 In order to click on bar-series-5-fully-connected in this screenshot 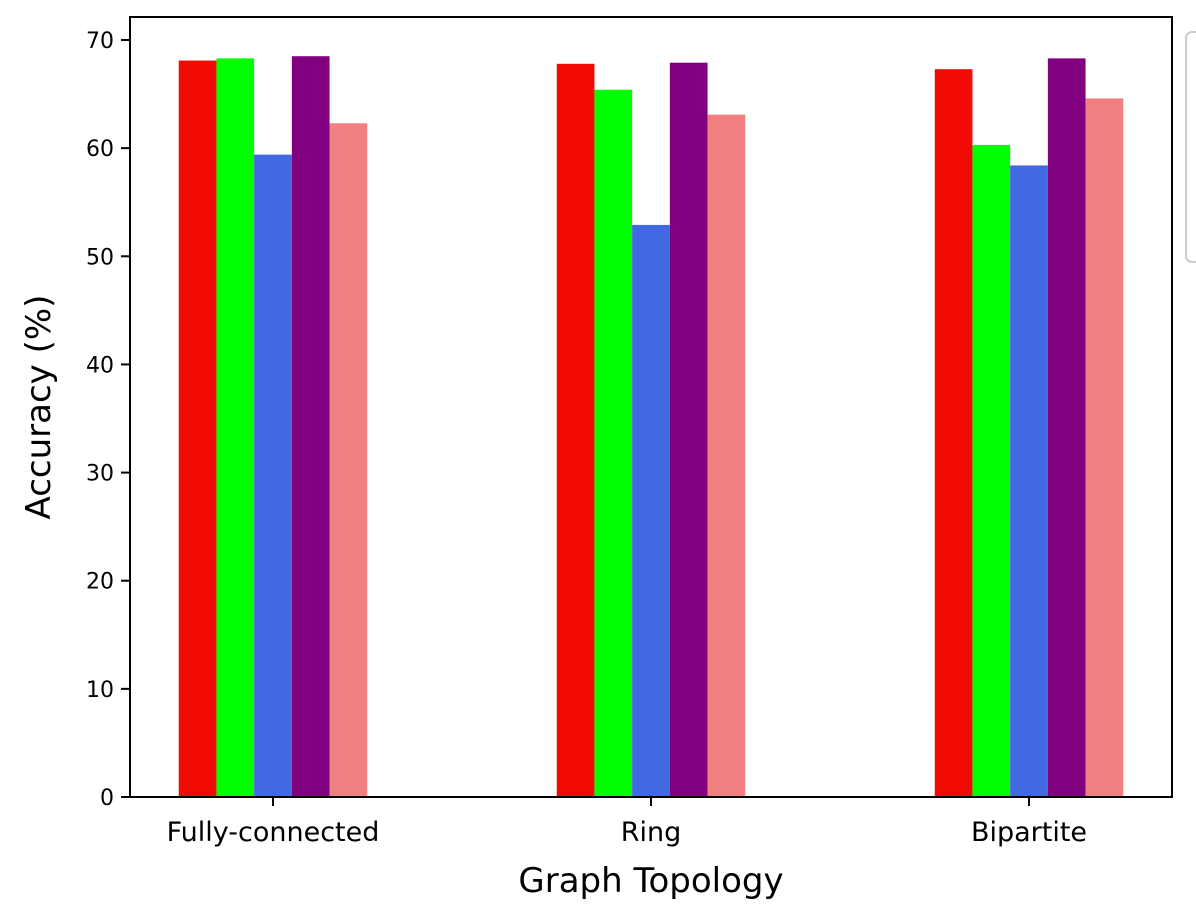, I will do `click(348, 460)`.